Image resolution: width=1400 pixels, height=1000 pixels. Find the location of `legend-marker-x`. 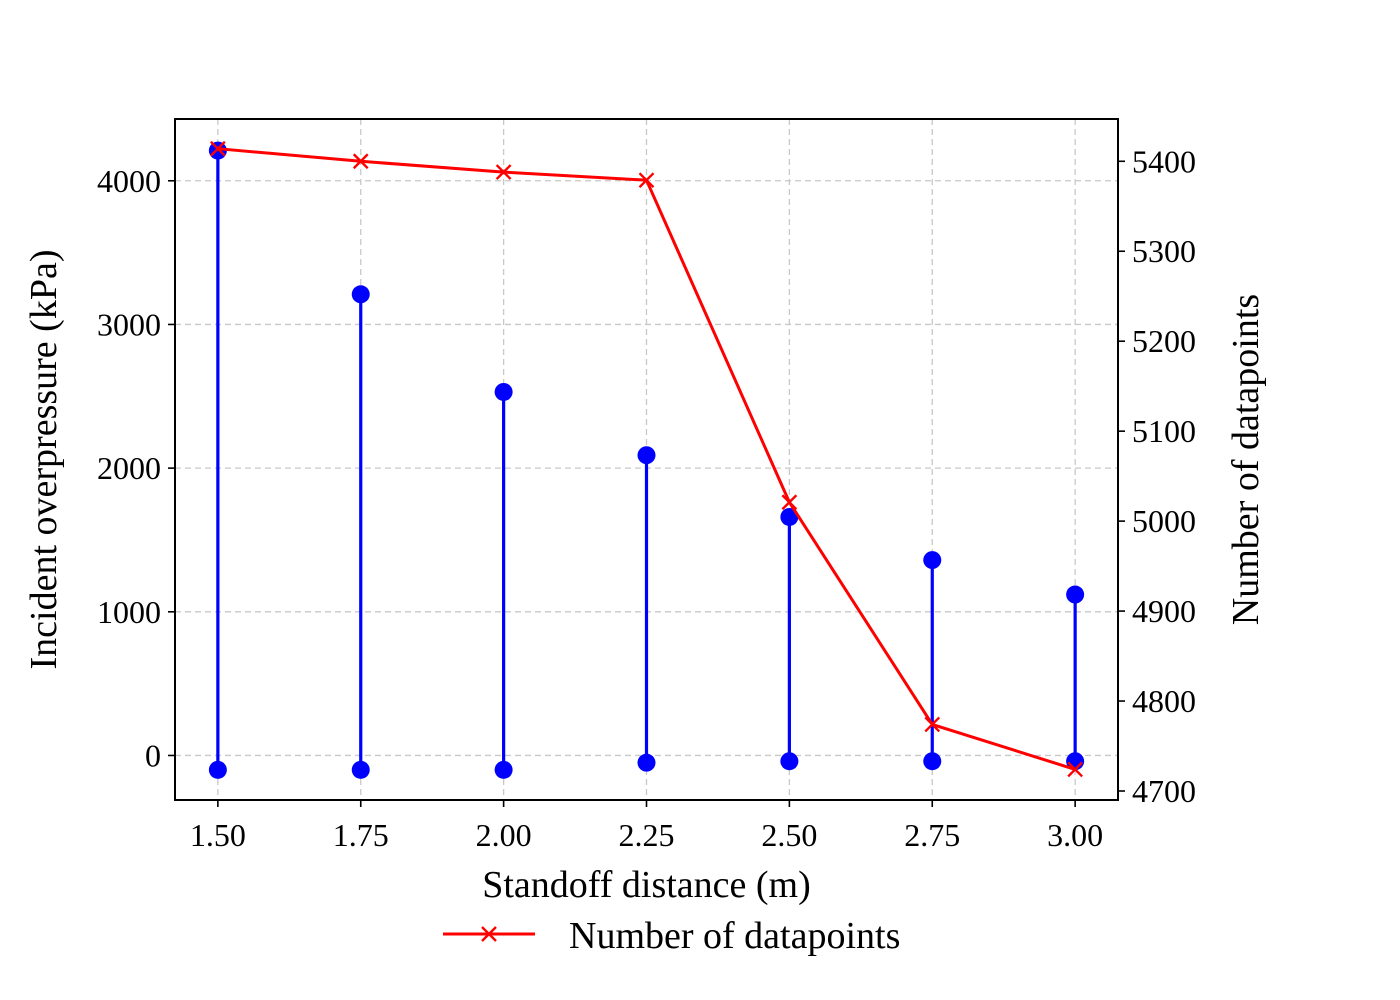

legend-marker-x is located at coordinates (489, 934).